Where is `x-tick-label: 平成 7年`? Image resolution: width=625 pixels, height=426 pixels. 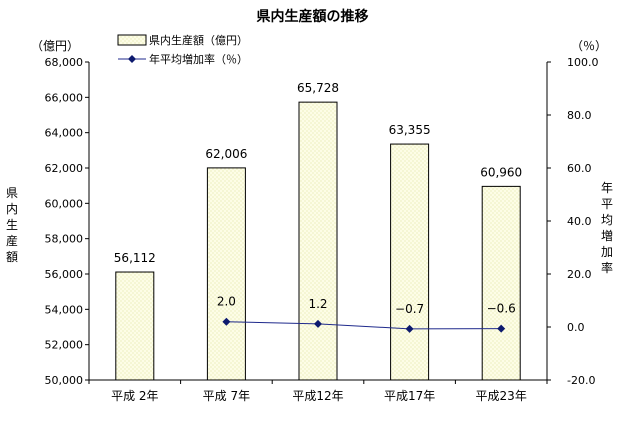
x-tick-label: 平成 7年 is located at coordinates (226, 396).